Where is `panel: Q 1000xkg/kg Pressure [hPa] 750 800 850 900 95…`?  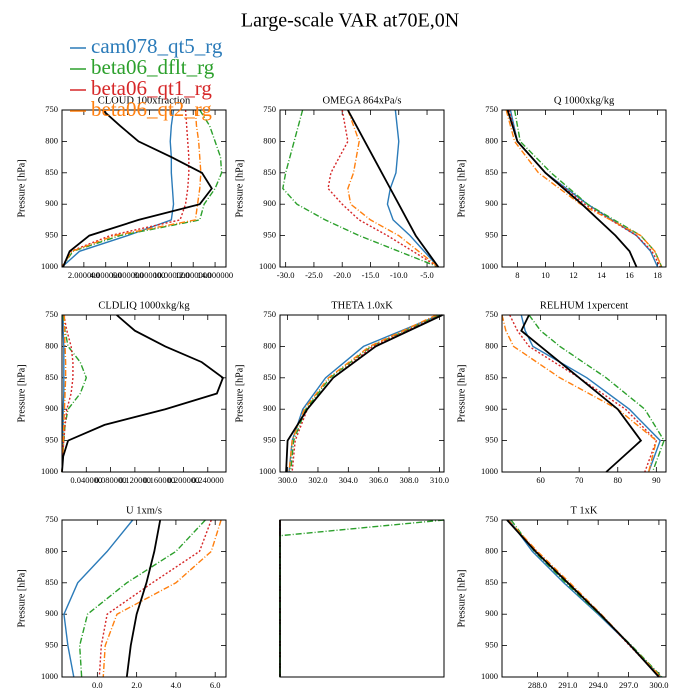
panel: Q 1000xkg/kg Pressure [hPa] 750 800 850 900 95… is located at coordinates (561, 187).